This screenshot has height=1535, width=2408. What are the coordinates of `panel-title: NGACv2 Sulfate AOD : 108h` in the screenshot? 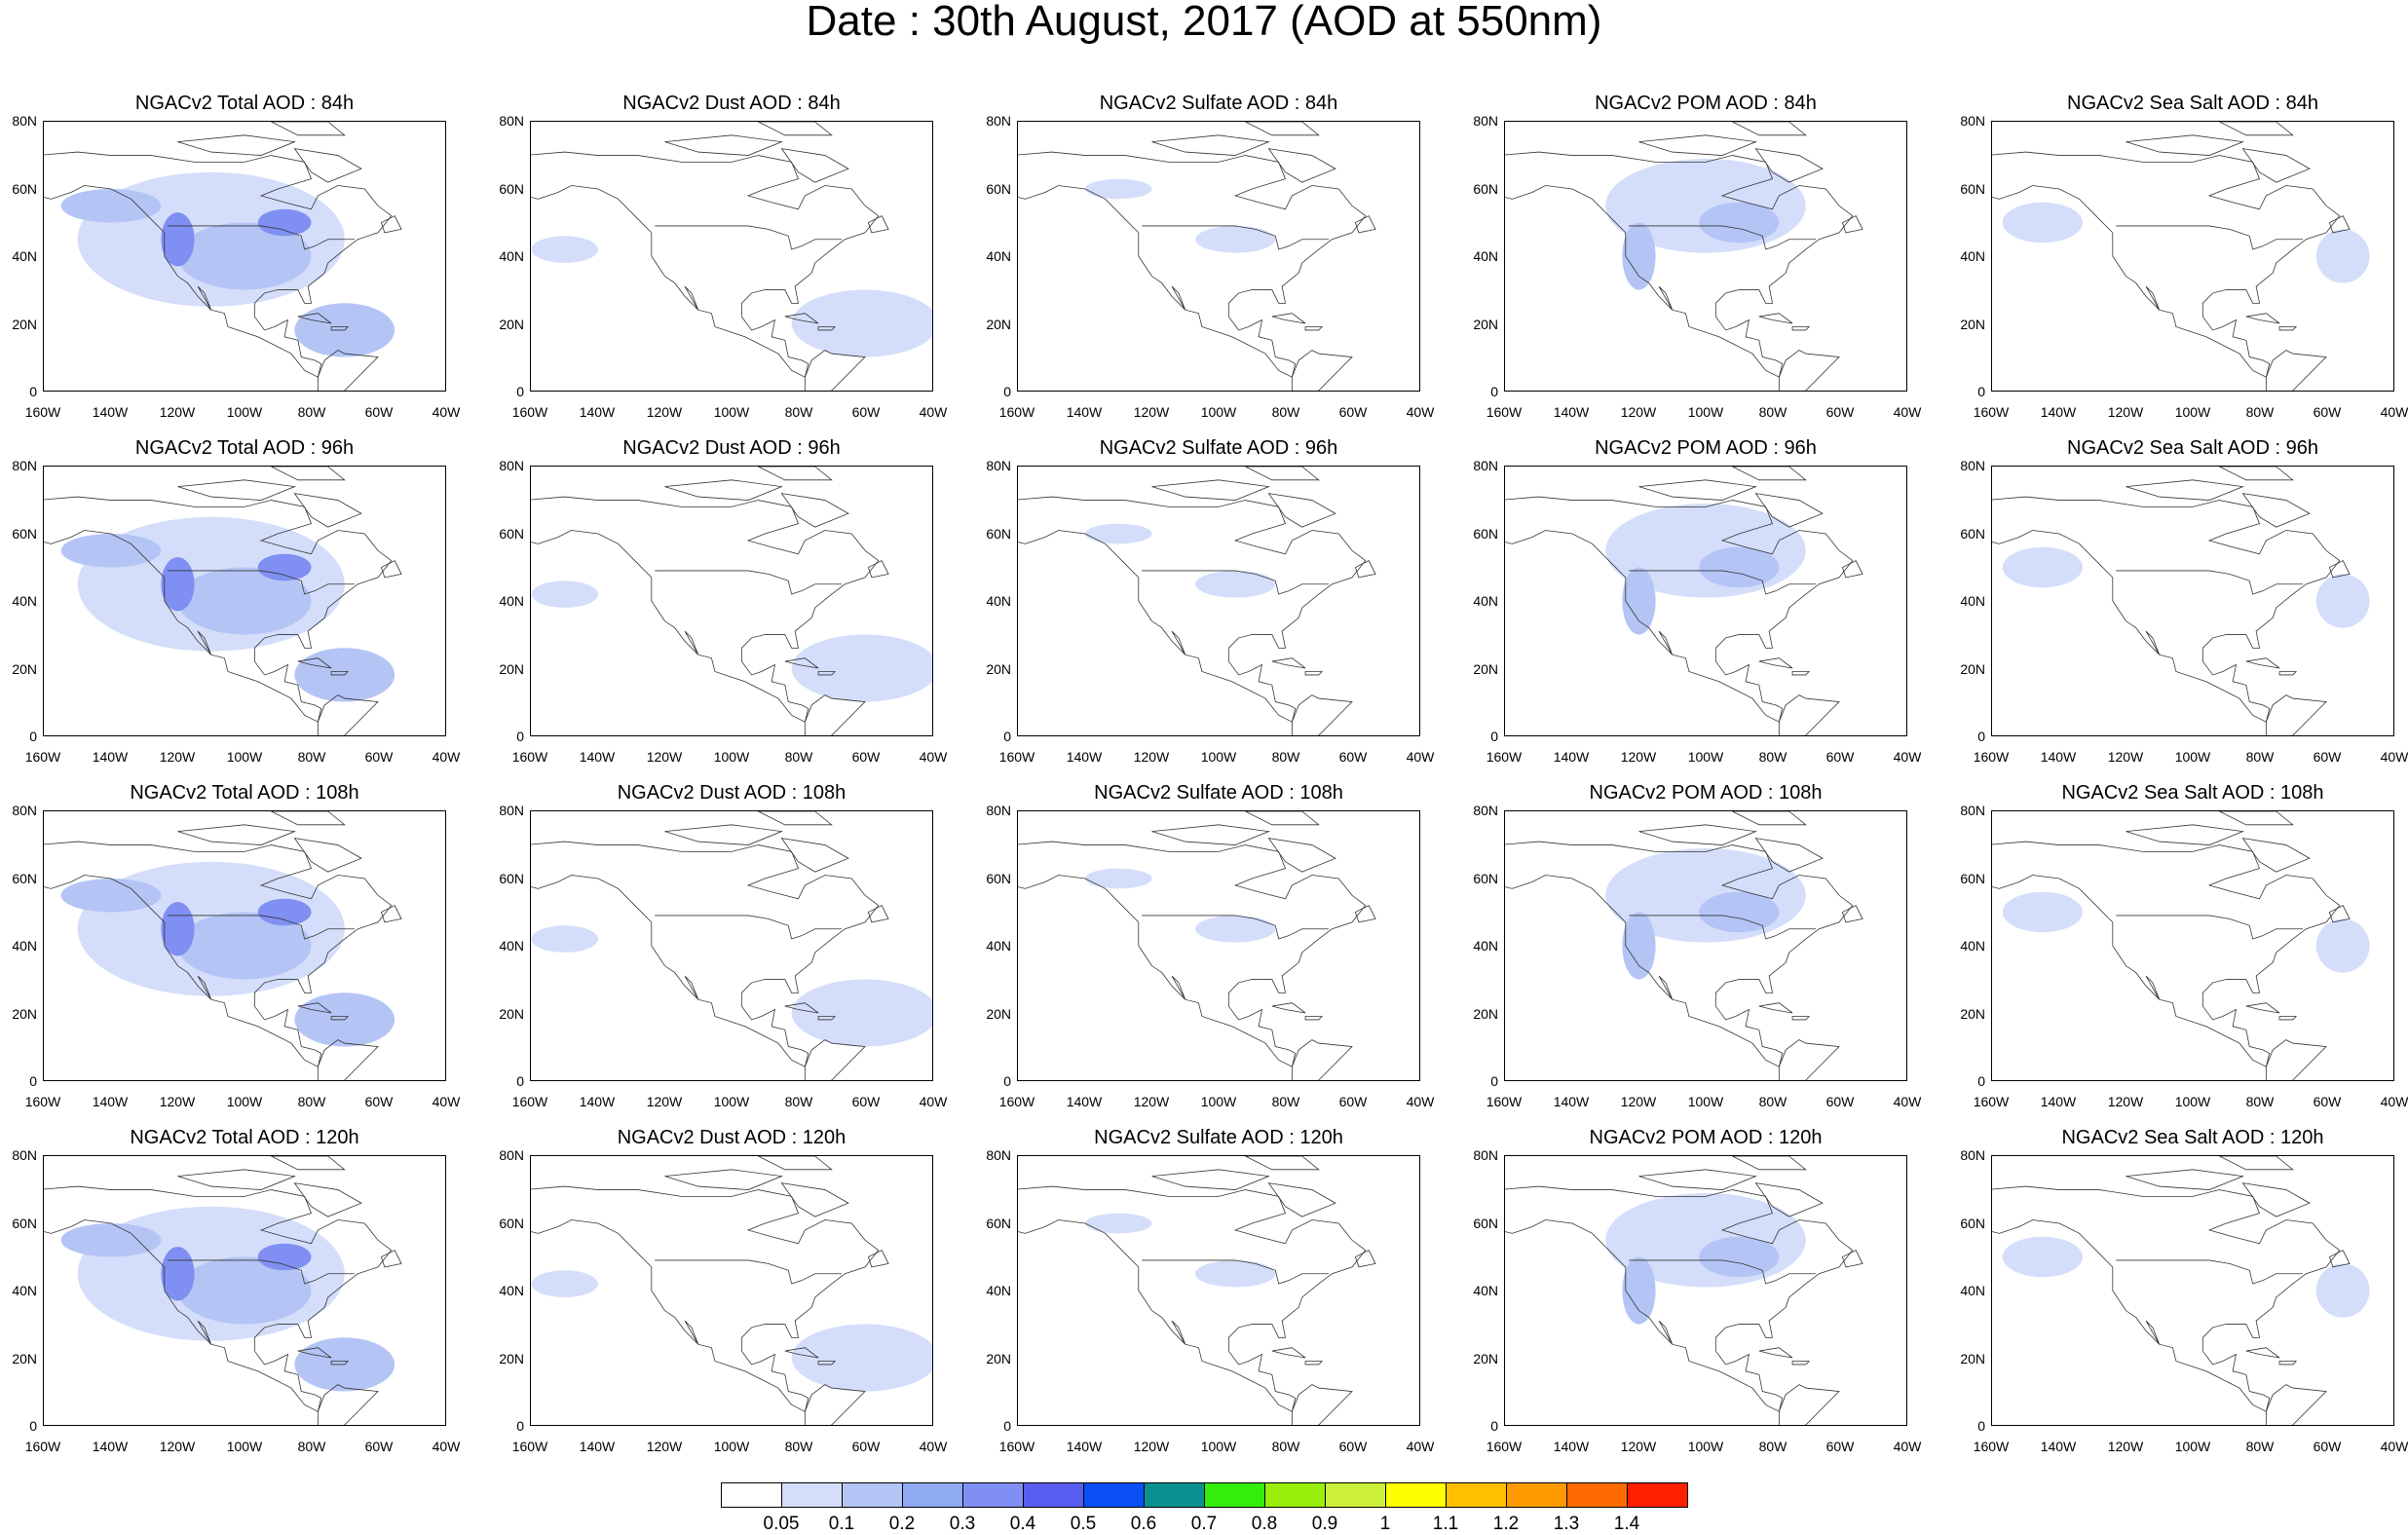 It's located at (1218, 793).